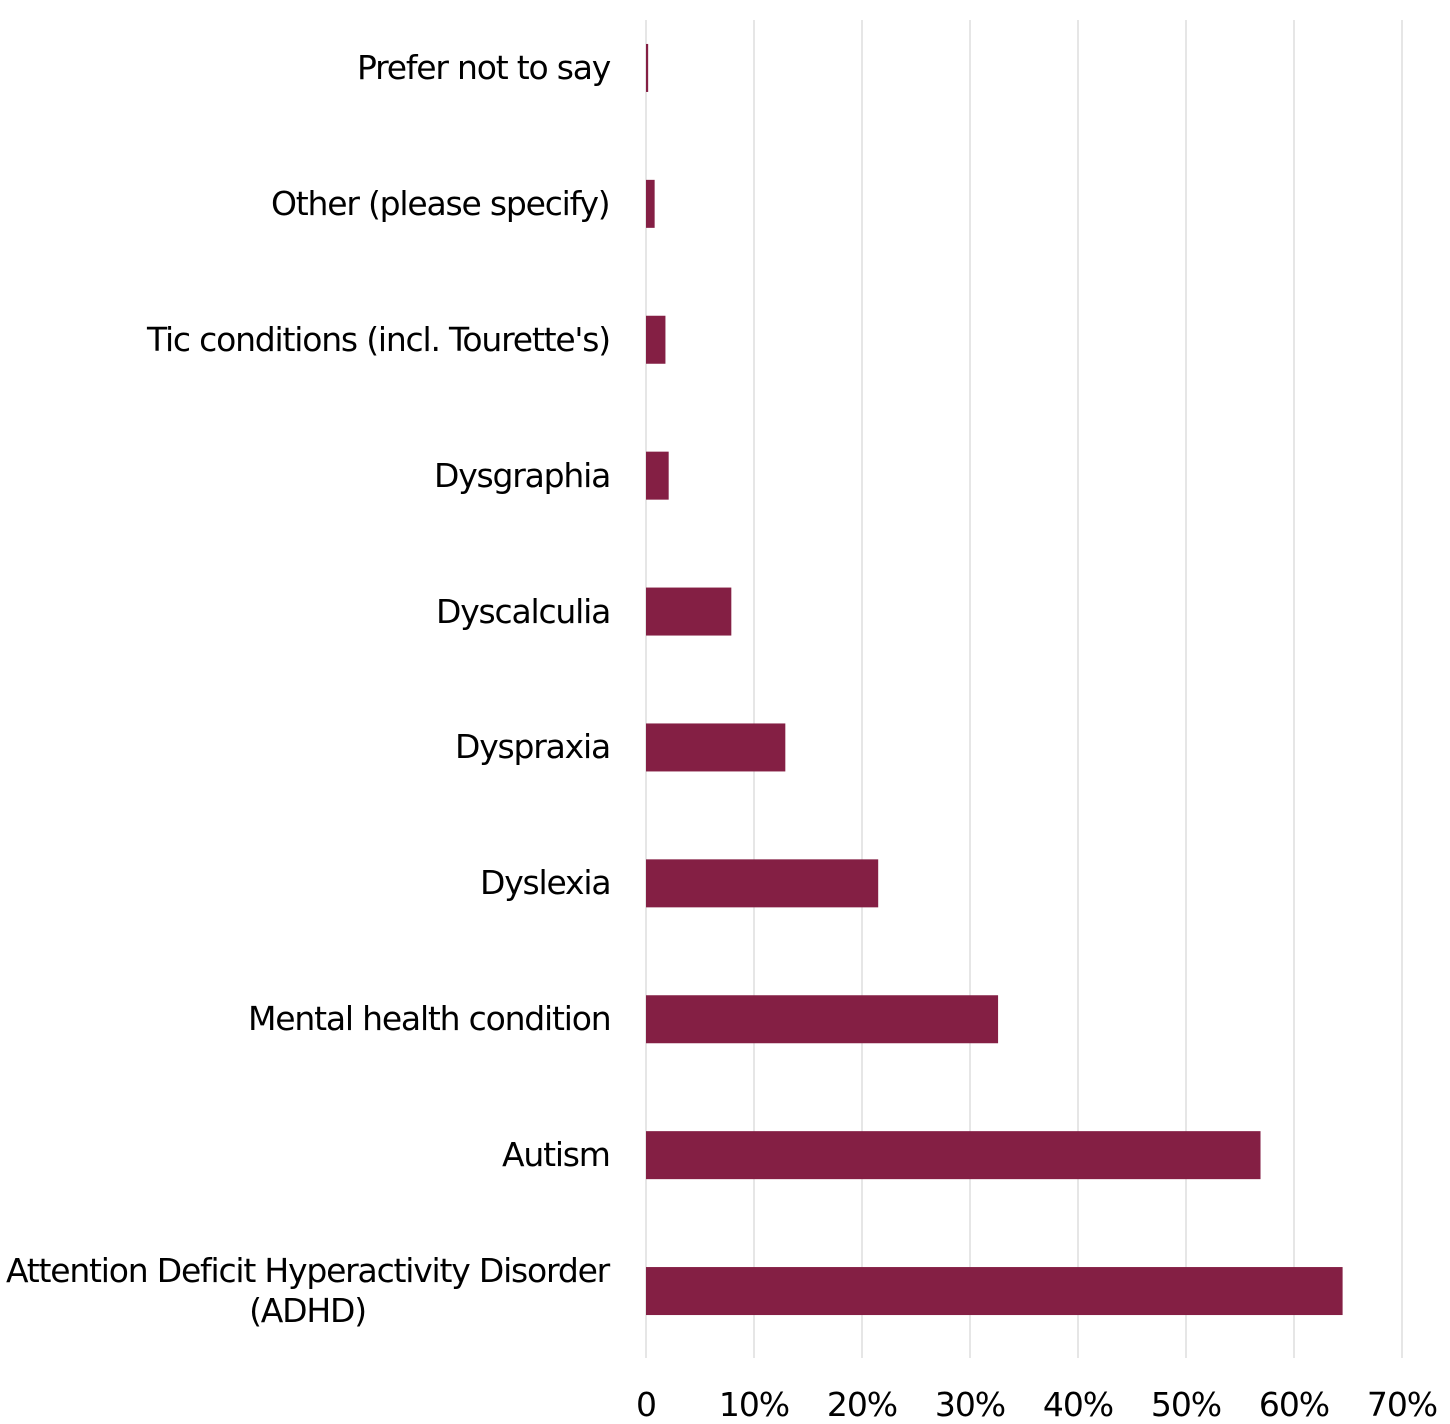  Describe the element at coordinates (556, 1155) in the screenshot. I see `y-tick-label: Autism` at that location.